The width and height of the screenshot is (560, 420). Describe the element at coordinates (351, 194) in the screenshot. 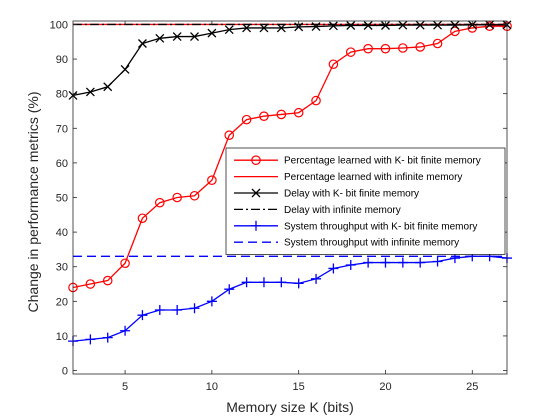

I see `legend-entry-3: Delay with K- bit finite memory` at that location.